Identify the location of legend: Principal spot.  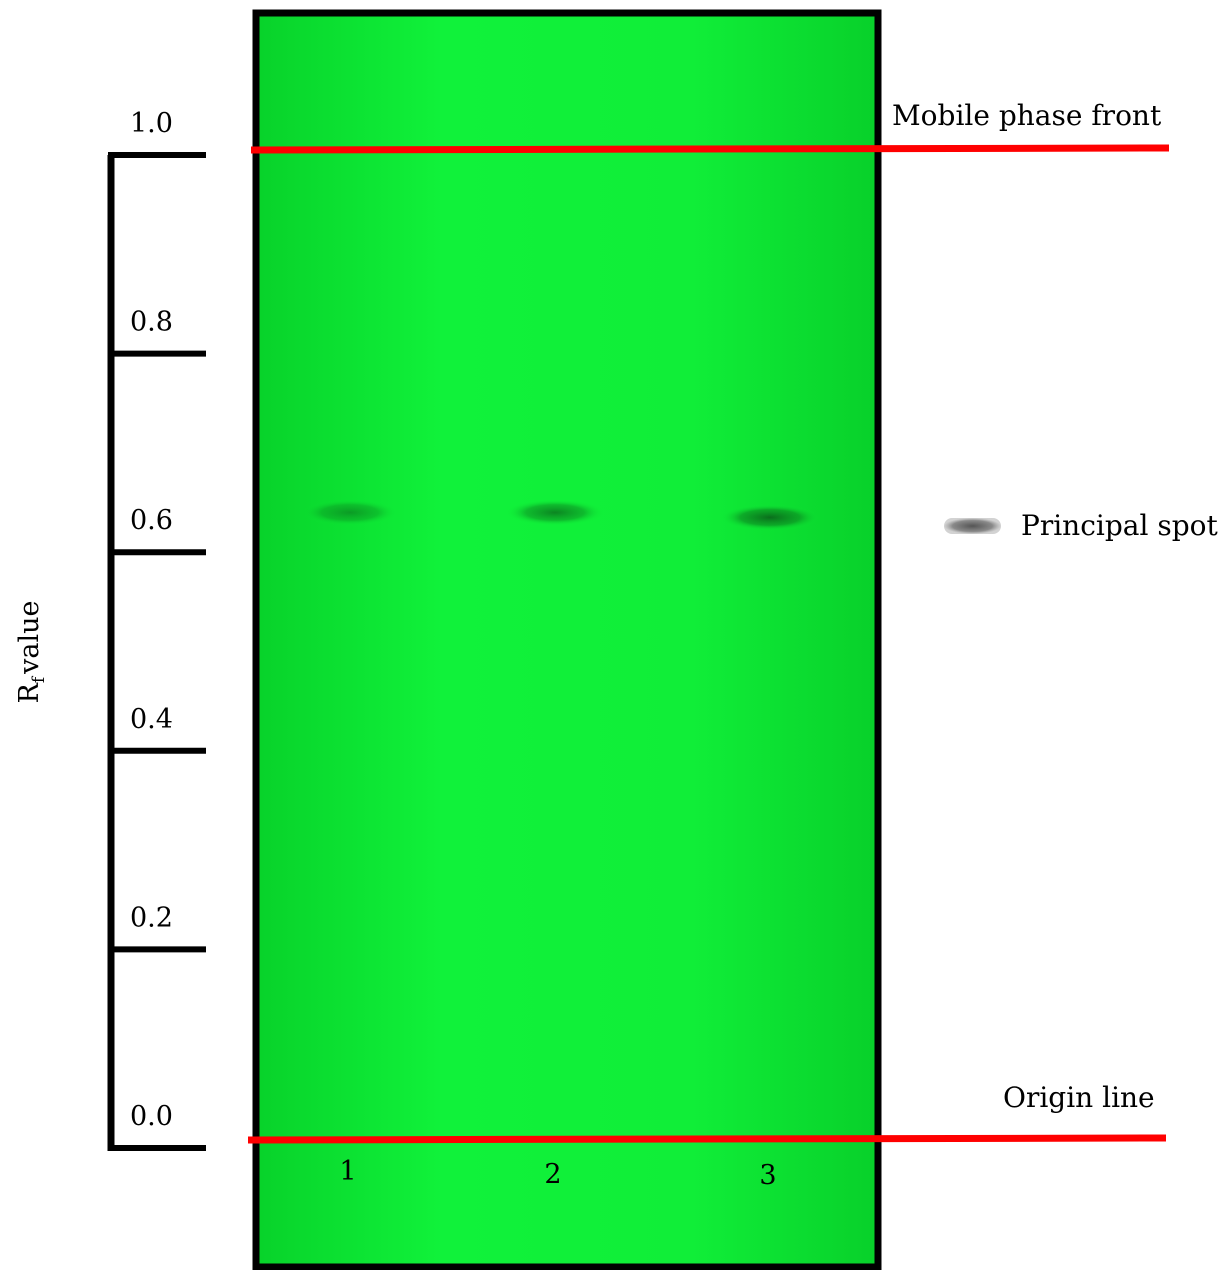
(1081, 525).